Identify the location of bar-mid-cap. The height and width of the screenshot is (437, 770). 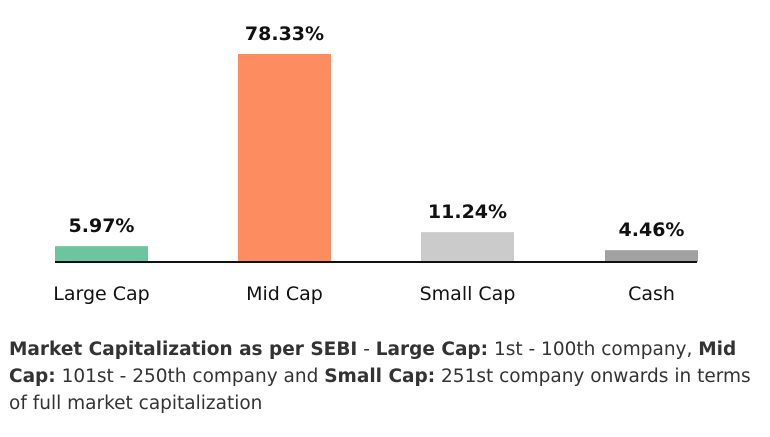
(284, 158).